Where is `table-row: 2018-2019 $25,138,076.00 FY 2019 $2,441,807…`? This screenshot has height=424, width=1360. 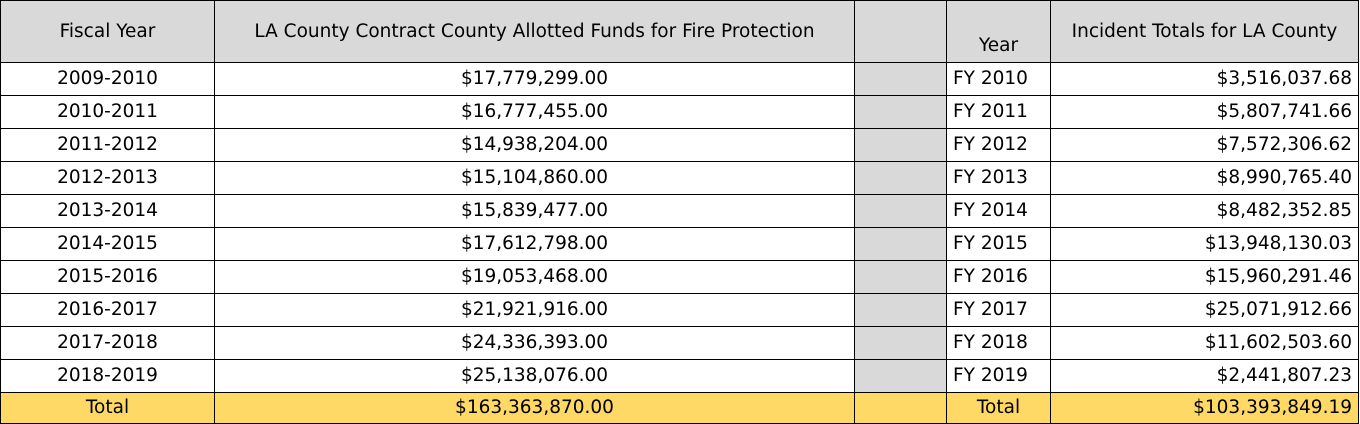 table-row: 2018-2019 $25,138,076.00 FY 2019 $2,441,807… is located at coordinates (679, 376).